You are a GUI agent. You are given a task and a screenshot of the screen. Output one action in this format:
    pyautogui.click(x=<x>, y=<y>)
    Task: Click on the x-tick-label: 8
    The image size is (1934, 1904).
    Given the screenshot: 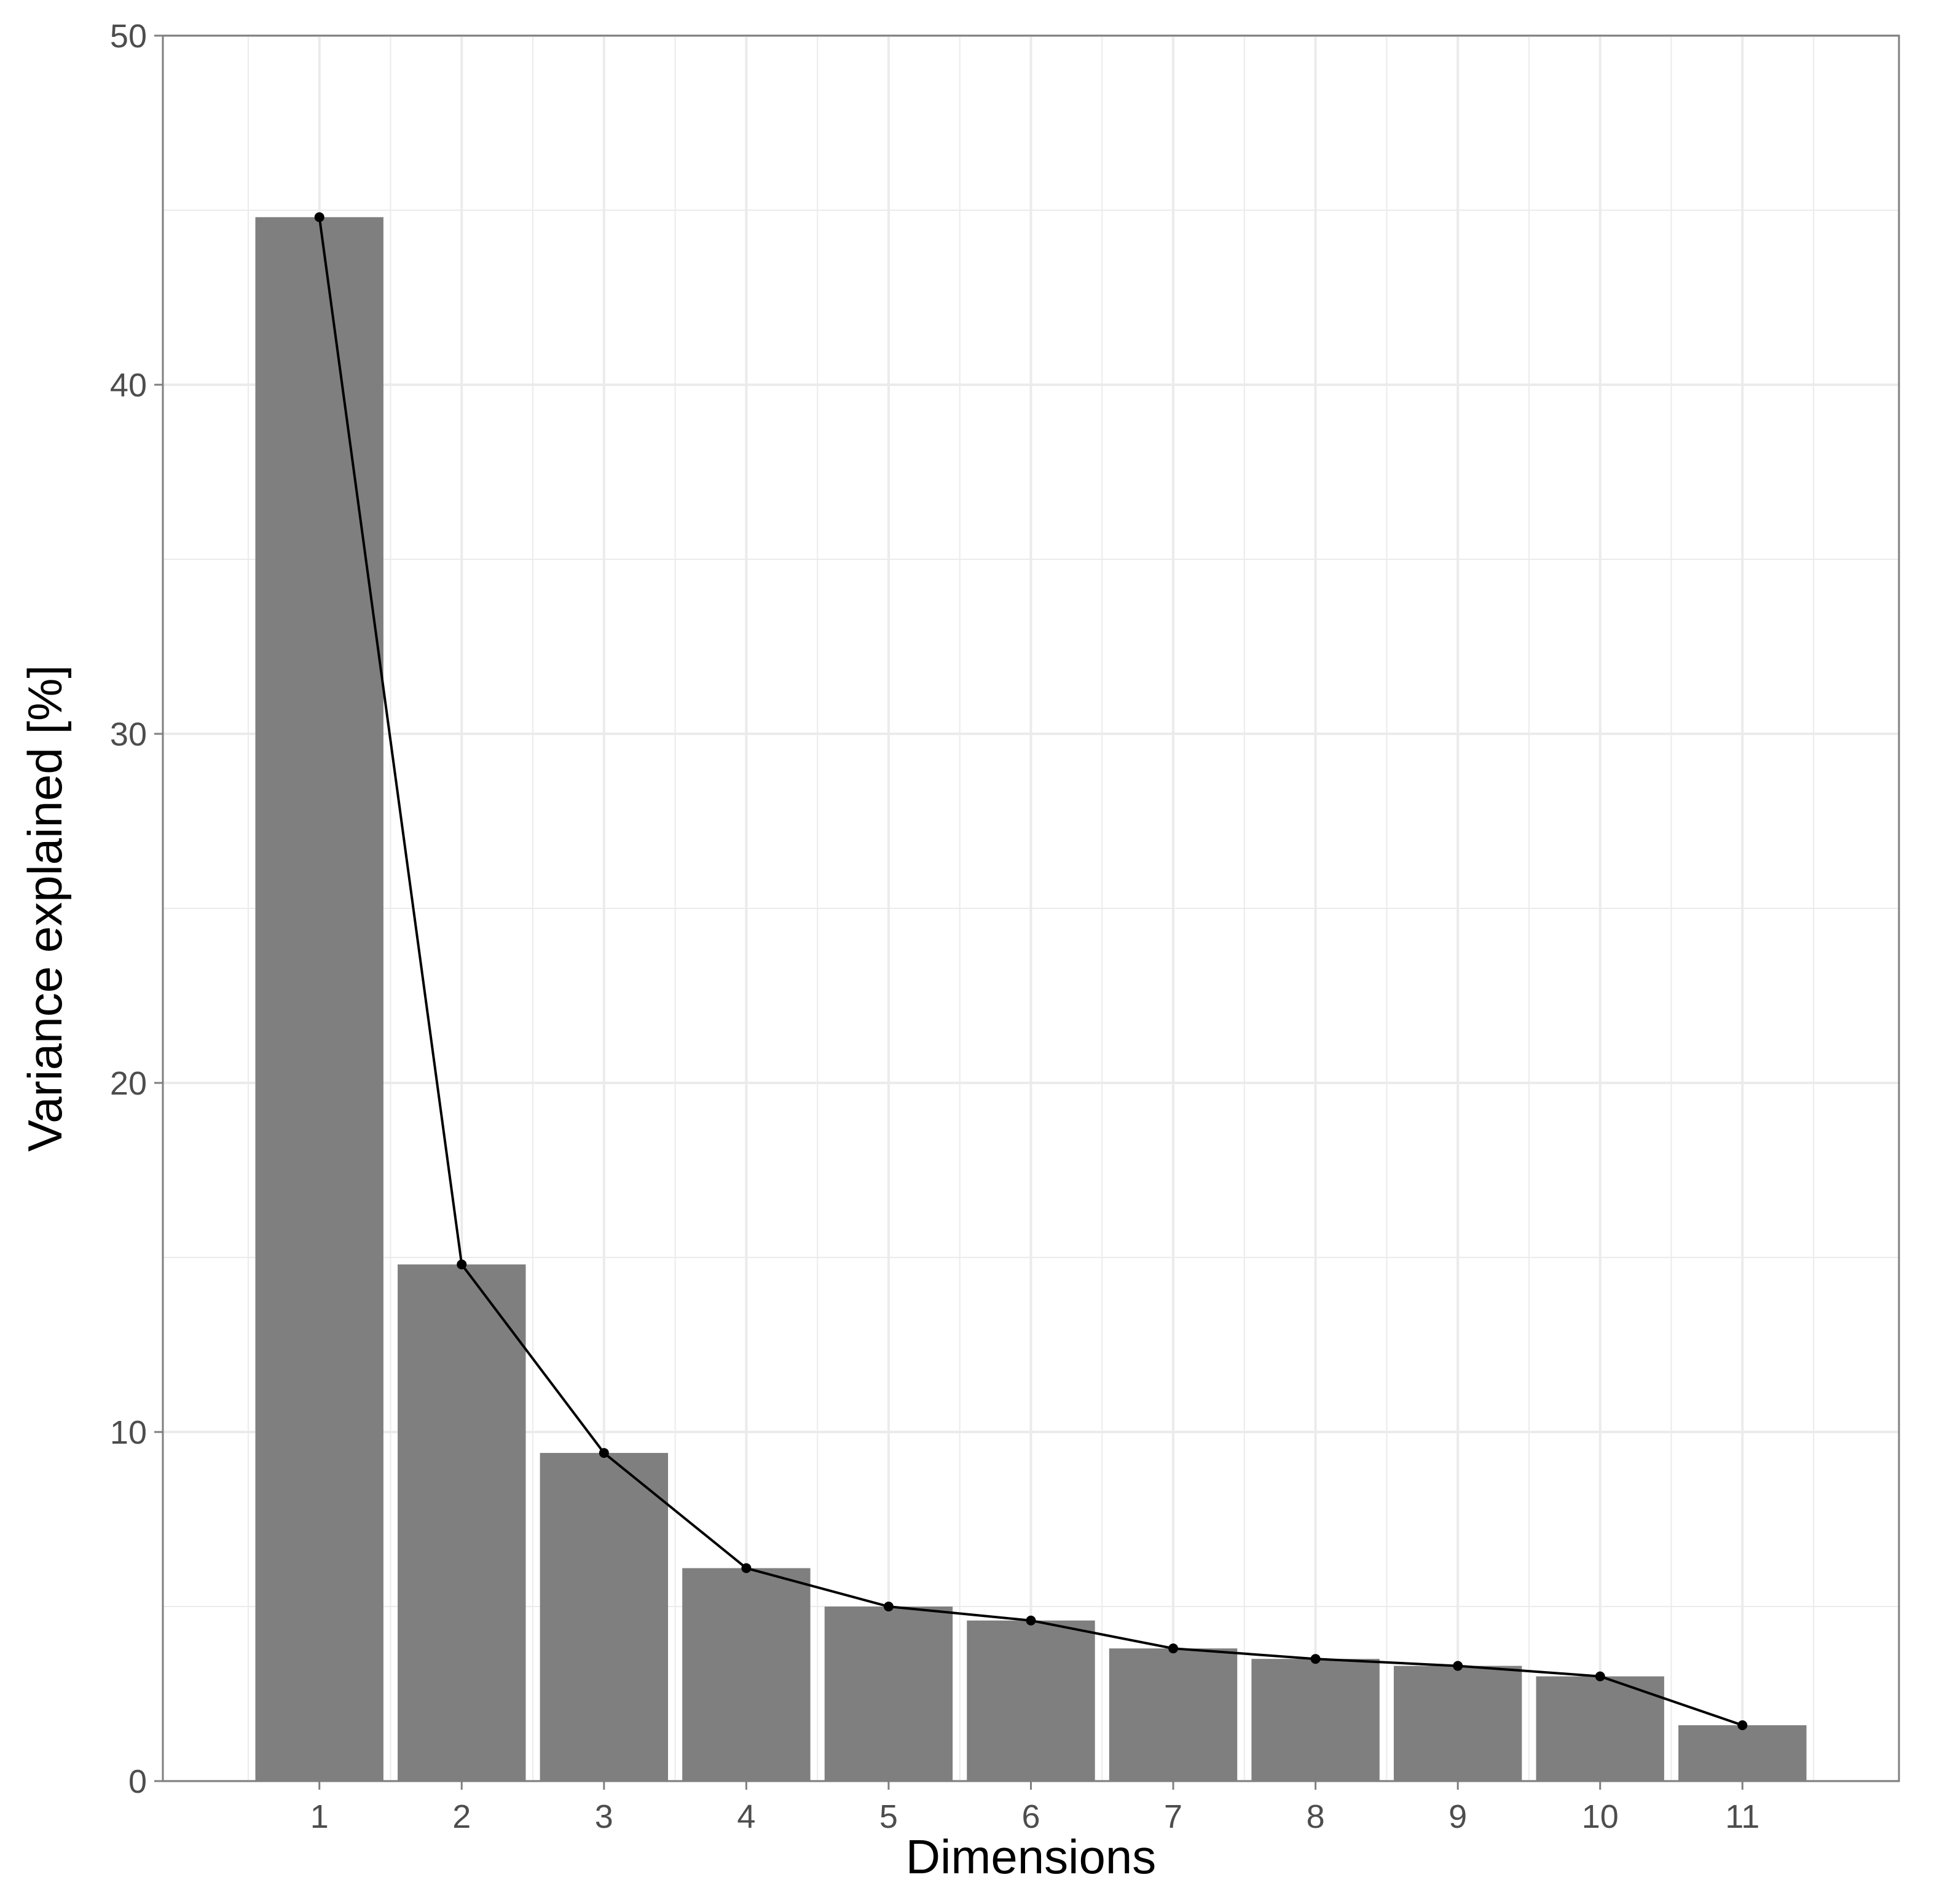 What is the action you would take?
    pyautogui.click(x=1316, y=1816)
    